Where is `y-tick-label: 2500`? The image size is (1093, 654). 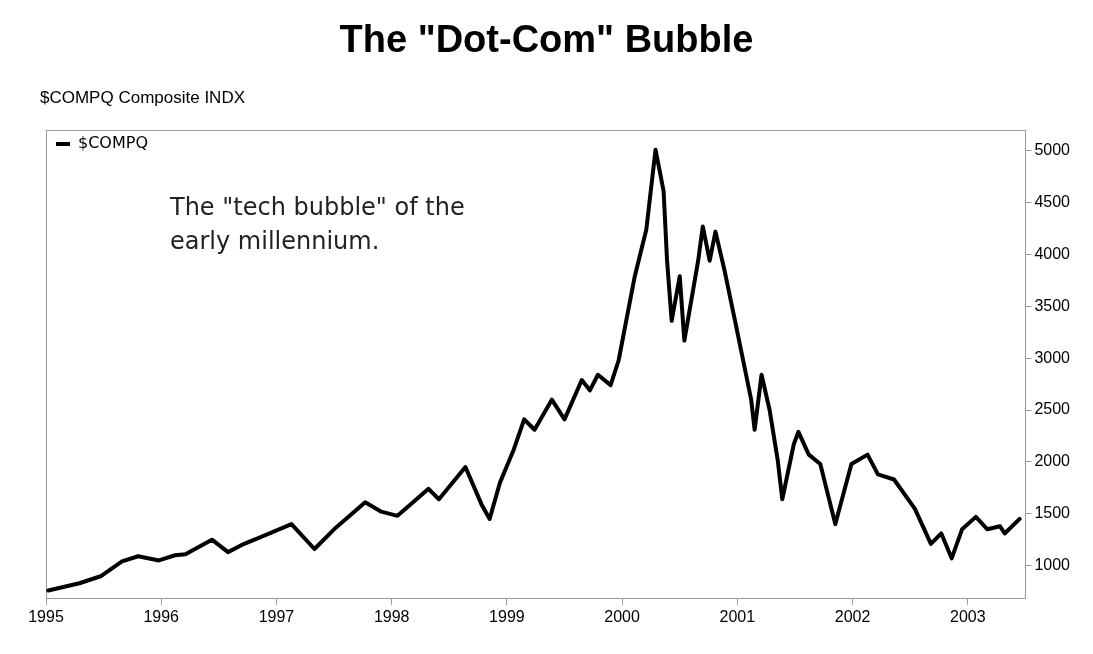
y-tick-label: 2500 is located at coordinates (1052, 409).